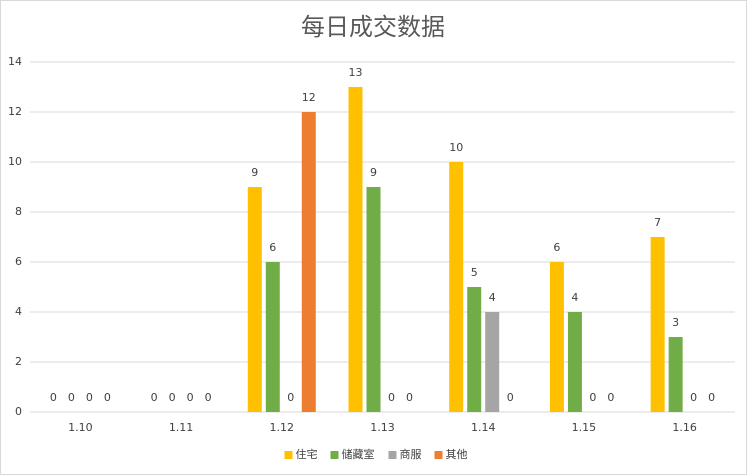 This screenshot has width=747, height=475. Describe the element at coordinates (411, 454) in the screenshot. I see `legend-label: 商服` at that location.